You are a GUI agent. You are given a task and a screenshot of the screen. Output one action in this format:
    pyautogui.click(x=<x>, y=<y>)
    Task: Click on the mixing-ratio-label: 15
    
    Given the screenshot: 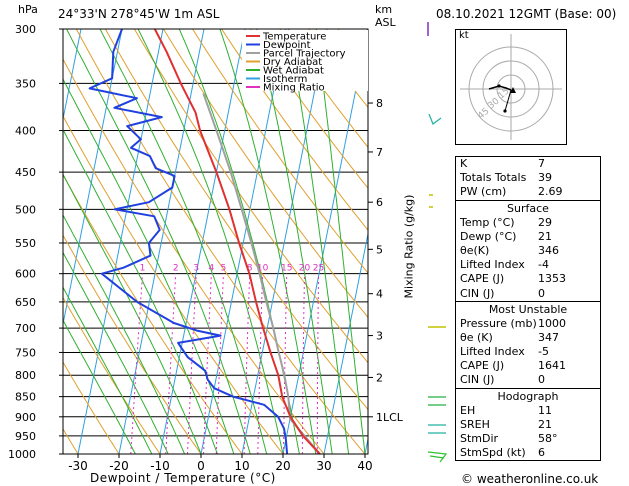 What is the action you would take?
    pyautogui.click(x=286, y=269)
    